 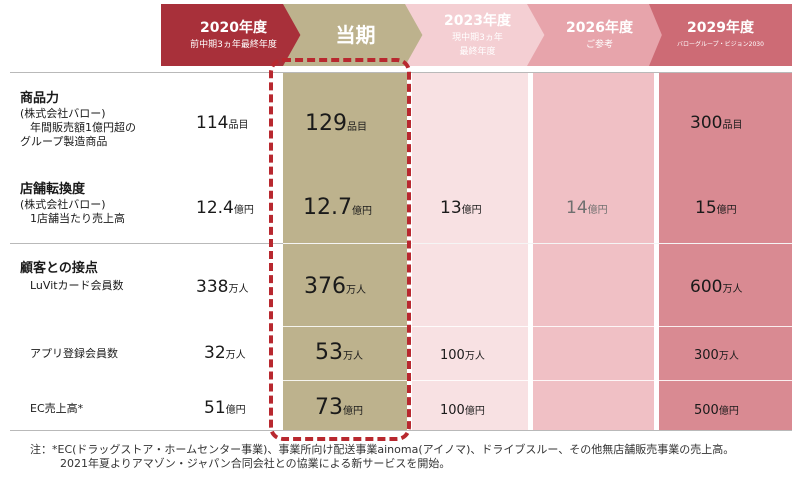 I want to click on store-2020-value: 12.4億円, so click(x=225, y=208).